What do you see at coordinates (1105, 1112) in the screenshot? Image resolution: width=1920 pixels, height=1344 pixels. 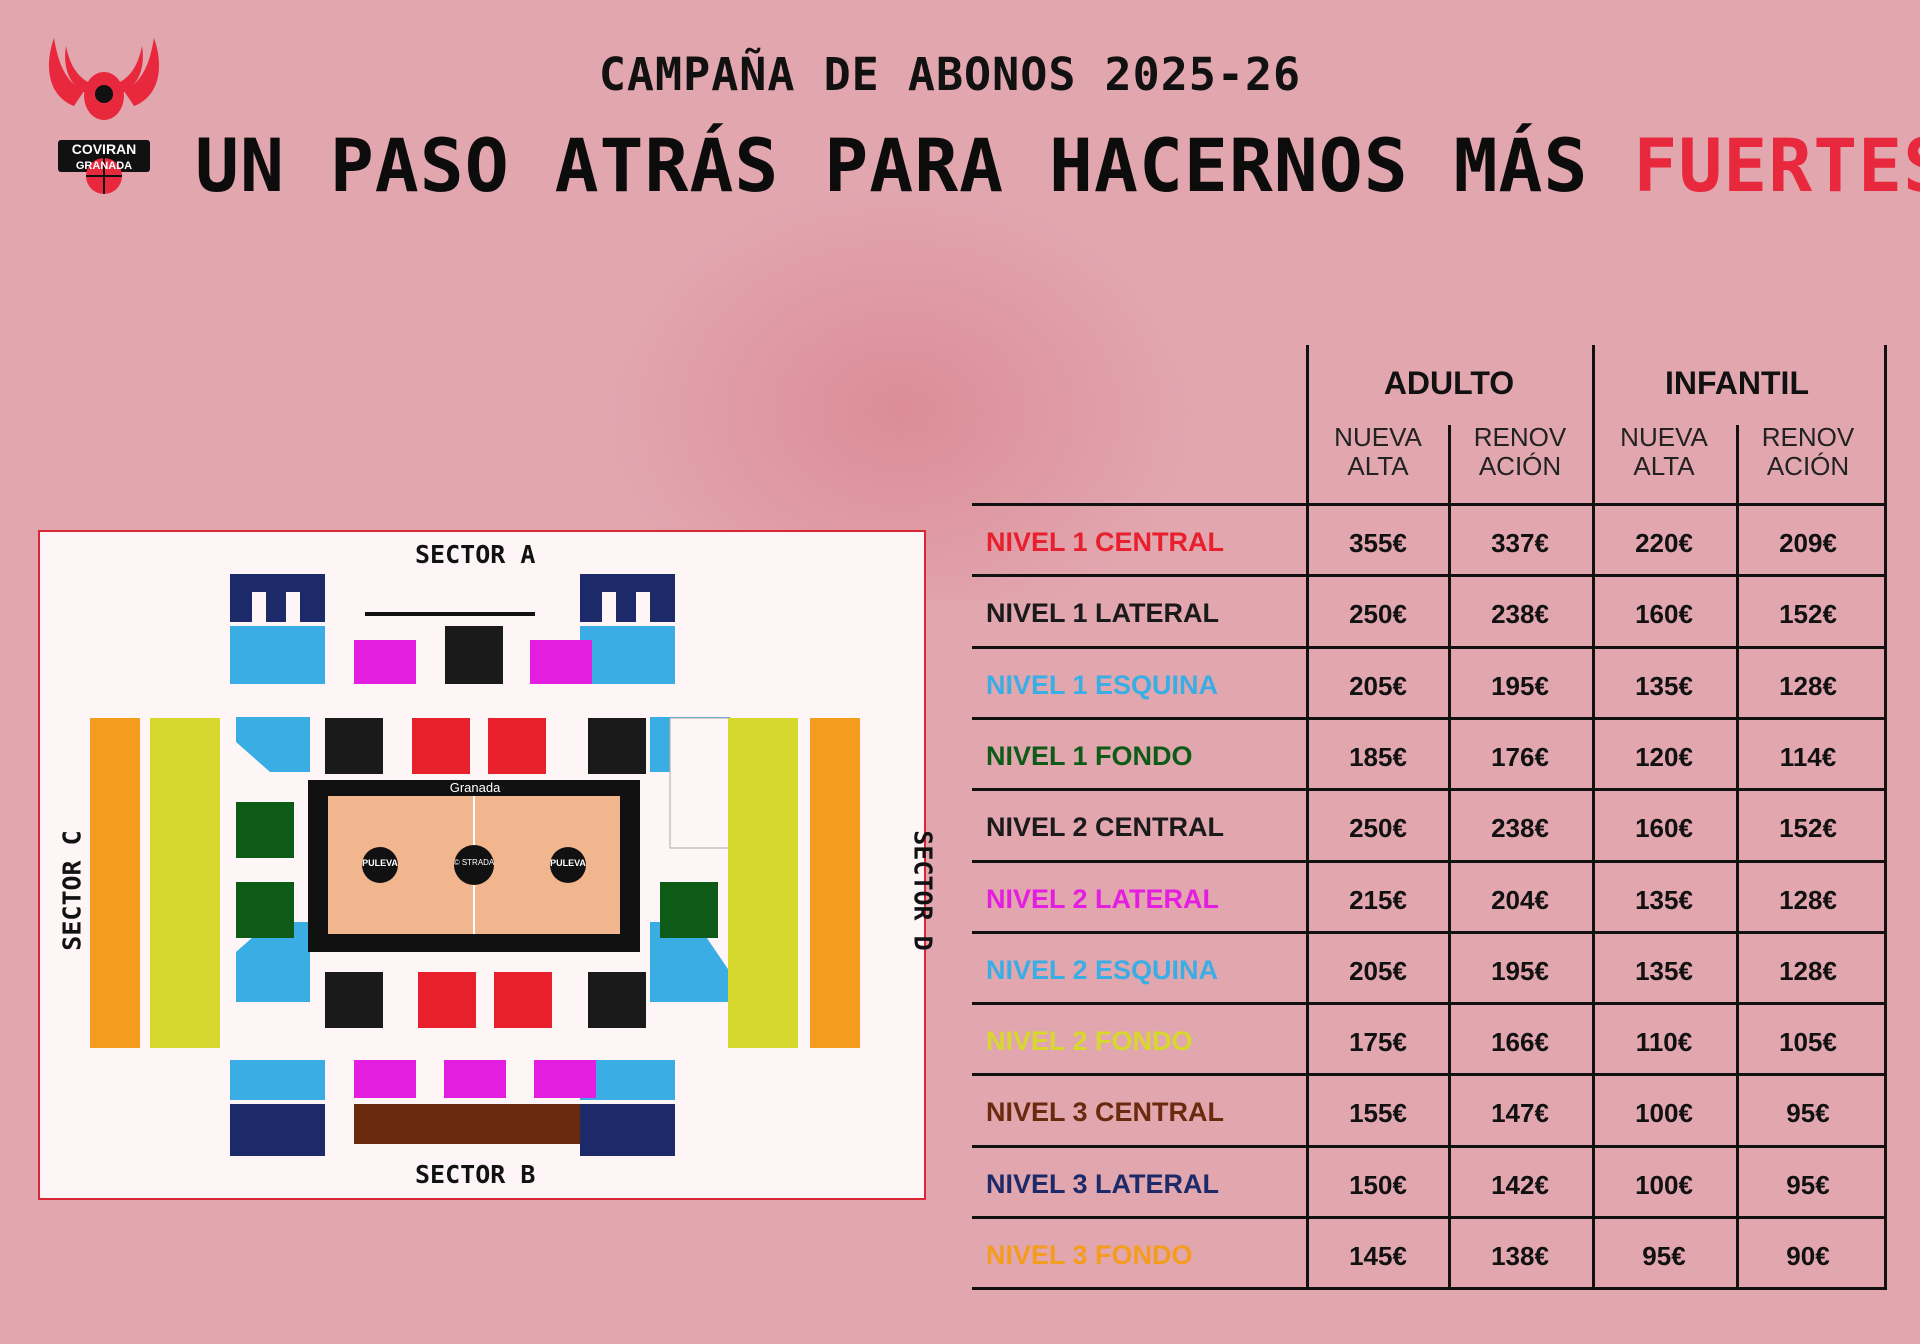 I see `level-label: NIVEL 3 CENTRAL` at bounding box center [1105, 1112].